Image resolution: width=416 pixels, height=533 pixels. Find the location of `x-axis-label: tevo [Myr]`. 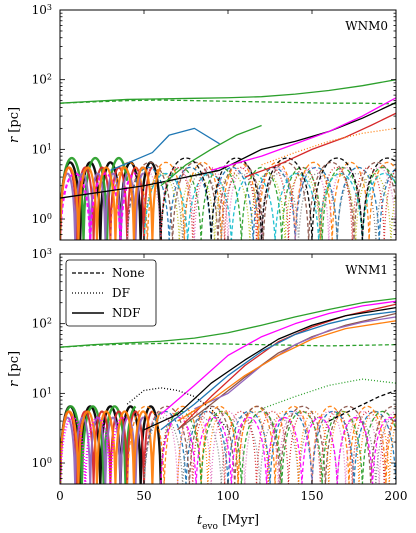

x-axis-label: tevo [Myr] is located at coordinates (228, 522).